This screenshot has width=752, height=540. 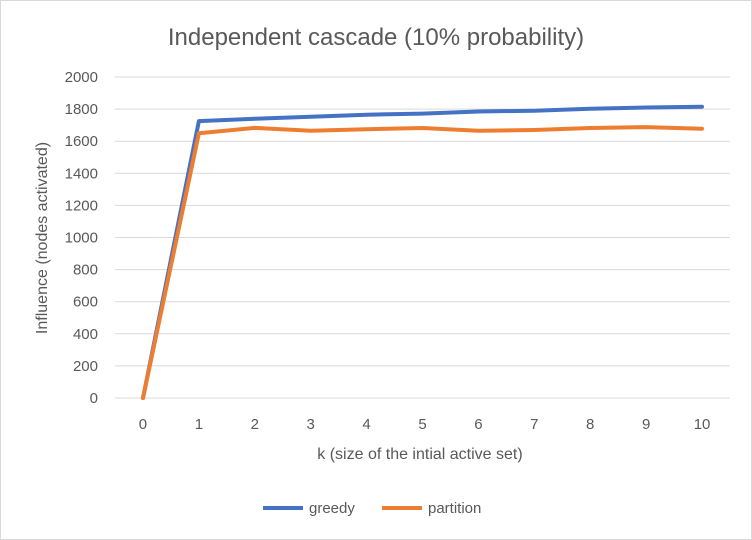 I want to click on y-tick-label: 400, so click(x=85, y=334).